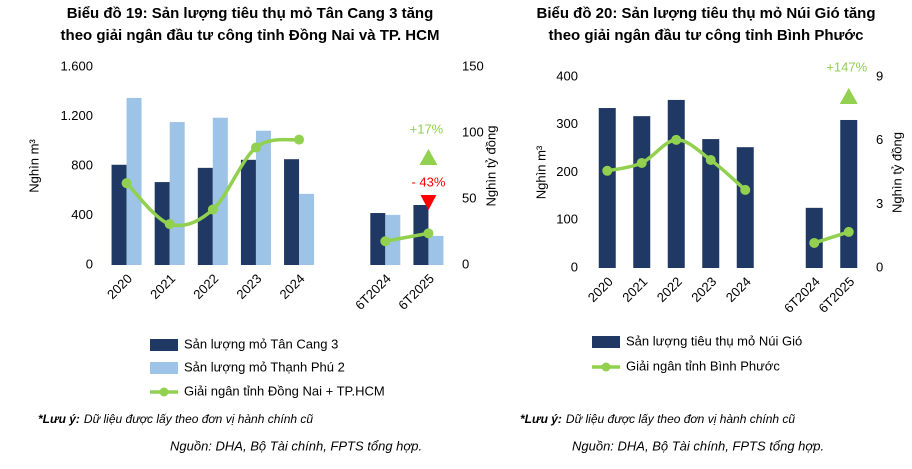 The image size is (912, 469). I want to click on annotation: +17%, so click(427, 128).